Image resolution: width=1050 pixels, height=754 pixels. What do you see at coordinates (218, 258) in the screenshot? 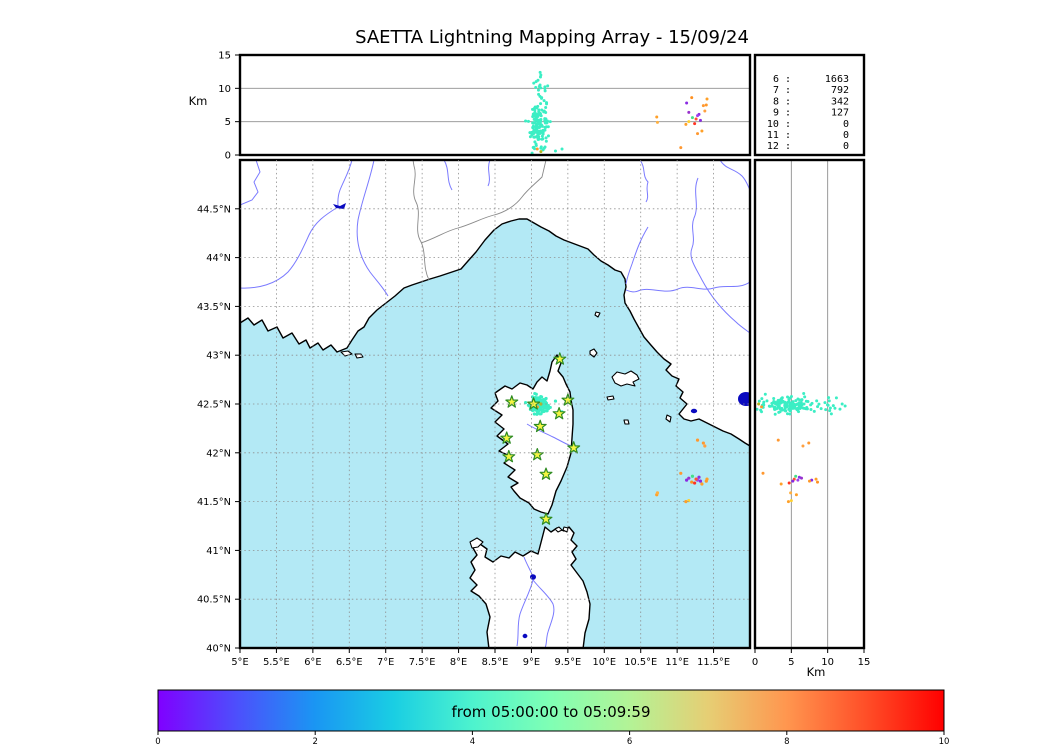
I see `lat-tick-label: 44°N` at bounding box center [218, 258].